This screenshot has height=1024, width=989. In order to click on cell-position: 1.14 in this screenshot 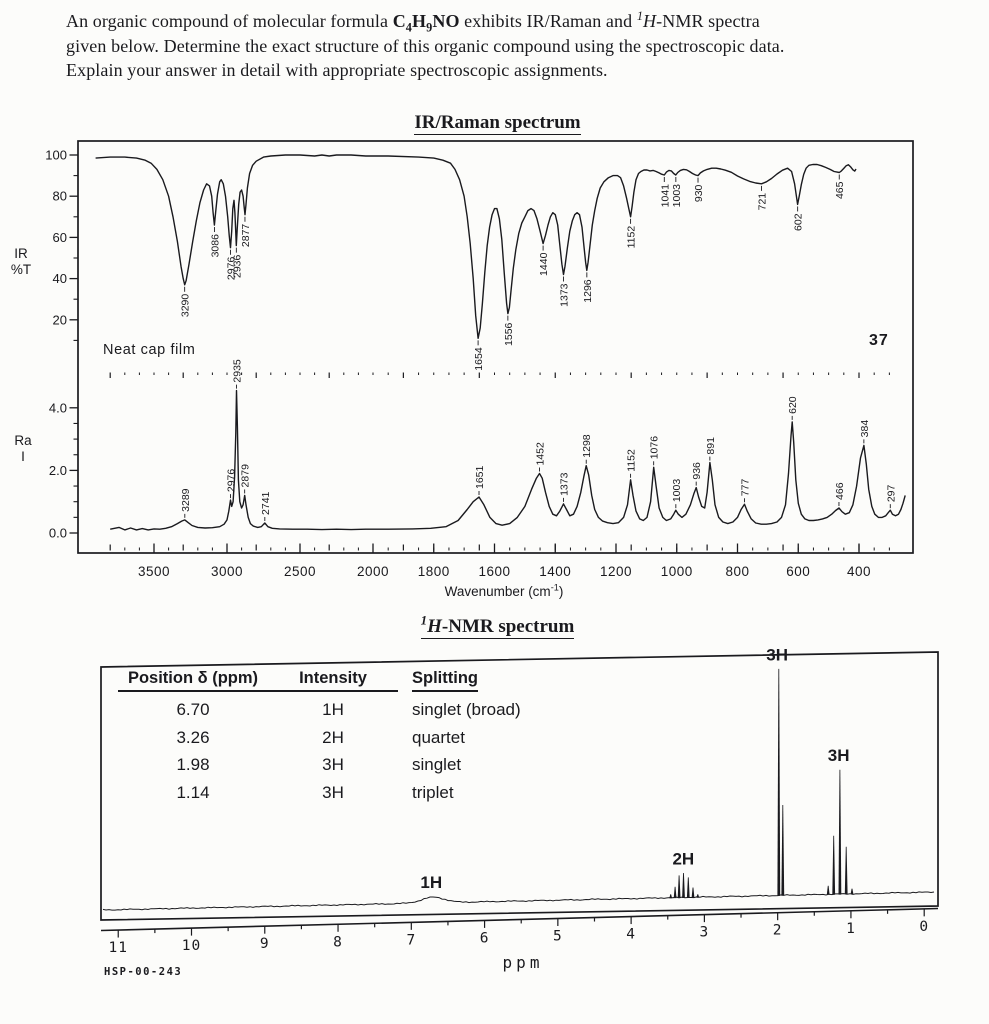, I will do `click(193, 792)`.